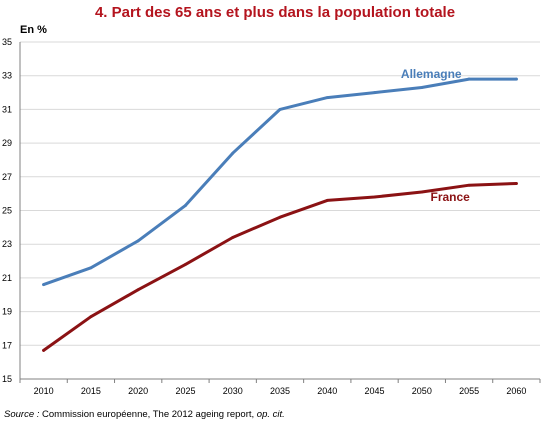 The width and height of the screenshot is (550, 423). What do you see at coordinates (7, 244) in the screenshot?
I see `y-tick-label-23: 23` at bounding box center [7, 244].